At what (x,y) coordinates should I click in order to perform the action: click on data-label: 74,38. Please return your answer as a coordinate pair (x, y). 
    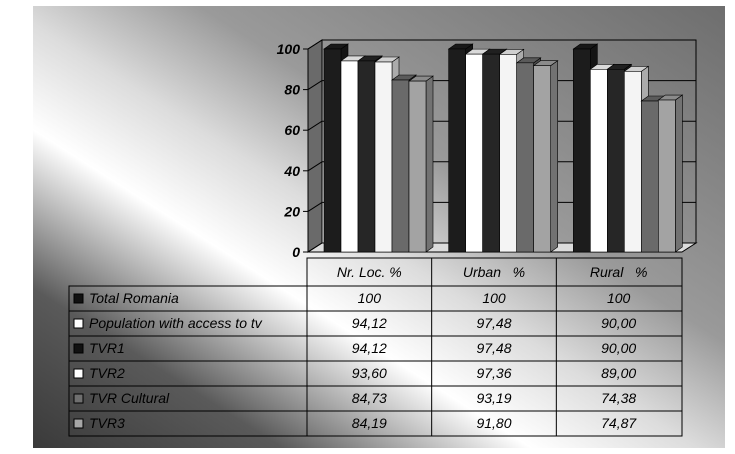
    Looking at the image, I should click on (618, 398).